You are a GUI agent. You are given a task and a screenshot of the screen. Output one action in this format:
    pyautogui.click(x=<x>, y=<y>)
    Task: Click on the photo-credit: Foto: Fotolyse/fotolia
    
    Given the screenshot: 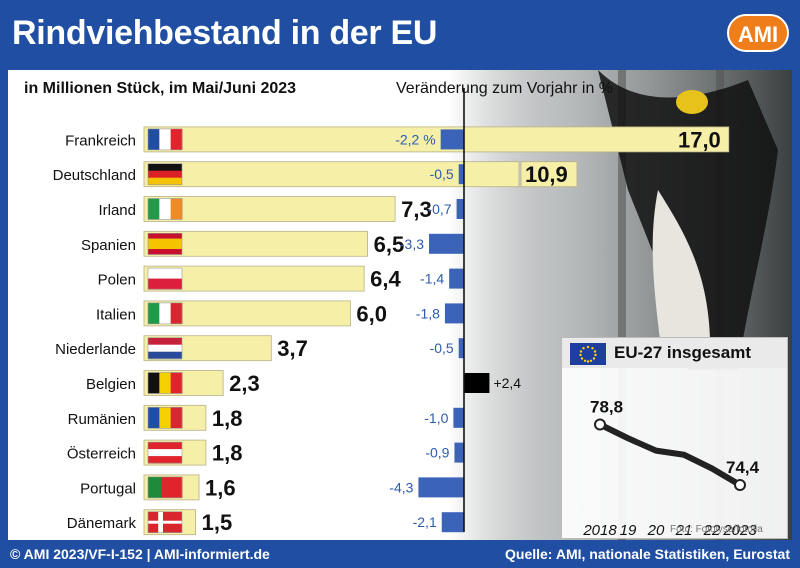 What is the action you would take?
    pyautogui.click(x=716, y=529)
    